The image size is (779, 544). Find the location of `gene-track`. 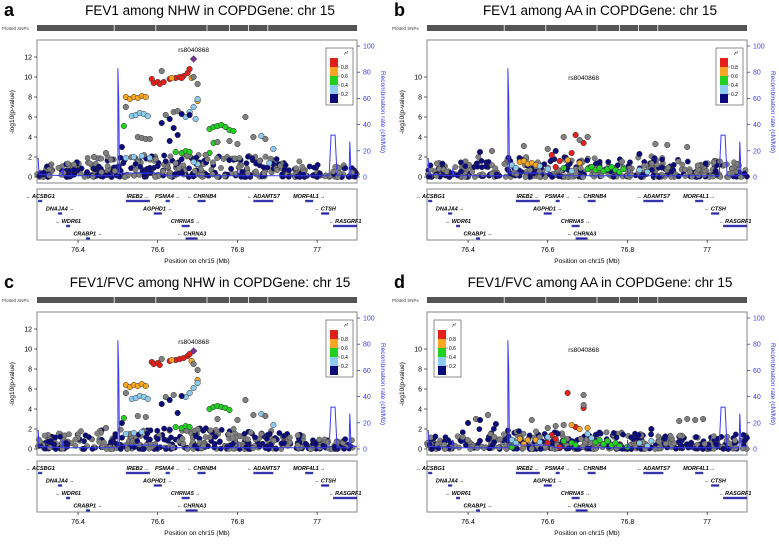

gene-track is located at coordinates (587, 486).